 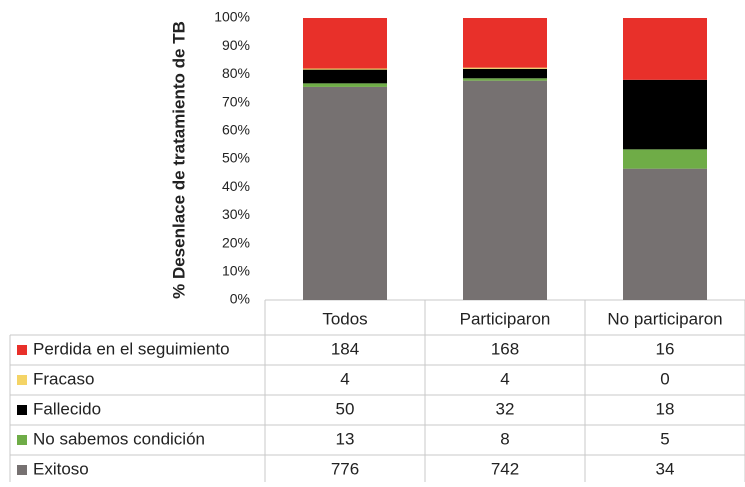 What do you see at coordinates (236, 214) in the screenshot?
I see `y-tick-label: 30%` at bounding box center [236, 214].